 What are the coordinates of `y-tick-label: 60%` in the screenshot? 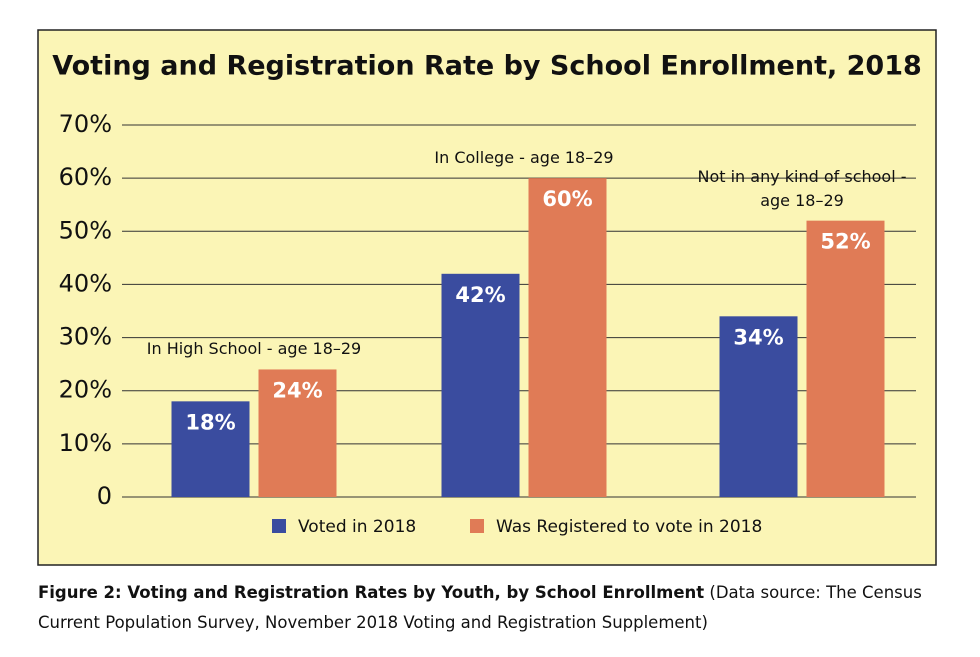 It's located at (85, 177).